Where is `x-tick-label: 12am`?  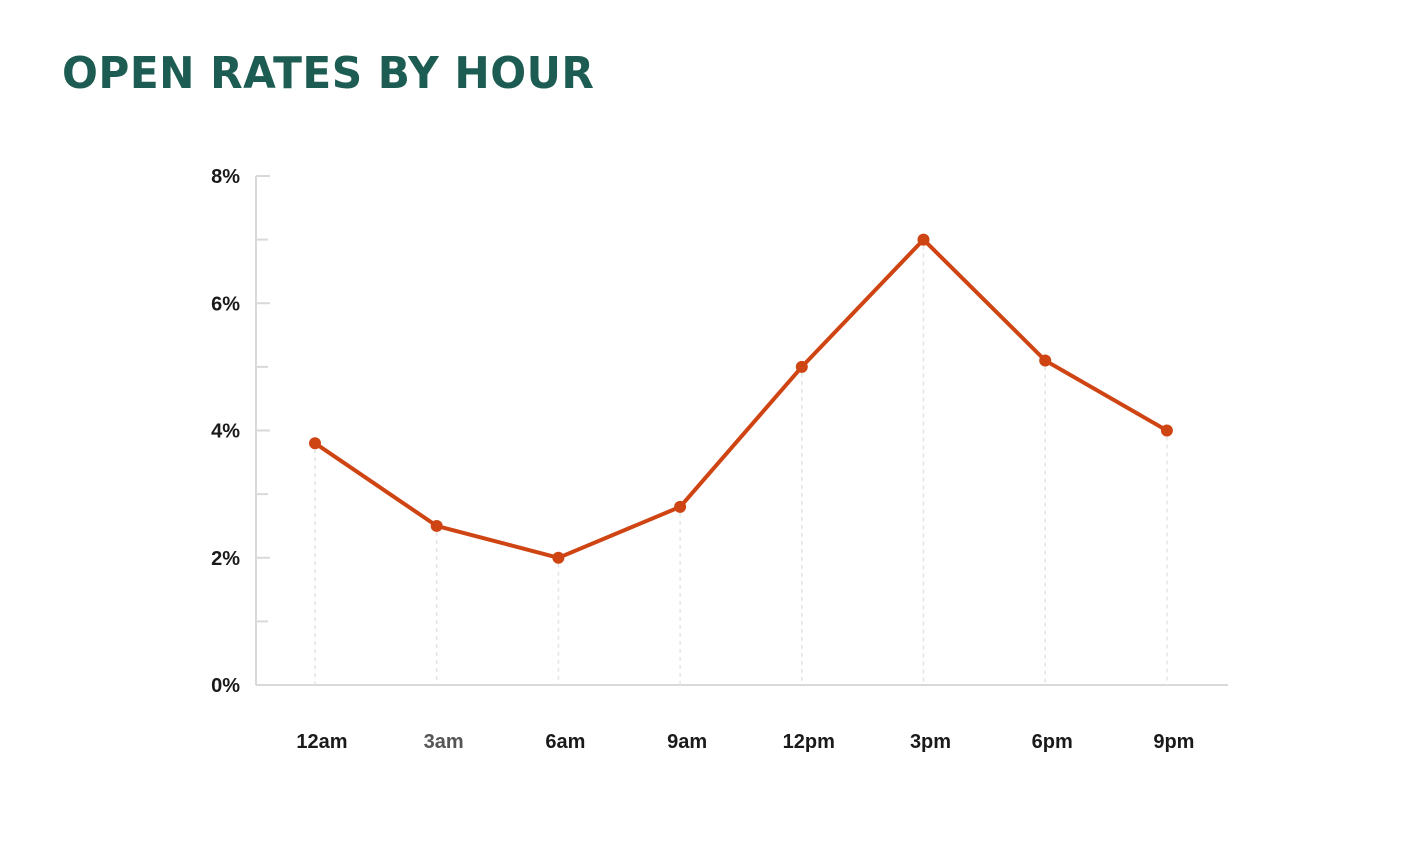 x-tick-label: 12am is located at coordinates (321, 742).